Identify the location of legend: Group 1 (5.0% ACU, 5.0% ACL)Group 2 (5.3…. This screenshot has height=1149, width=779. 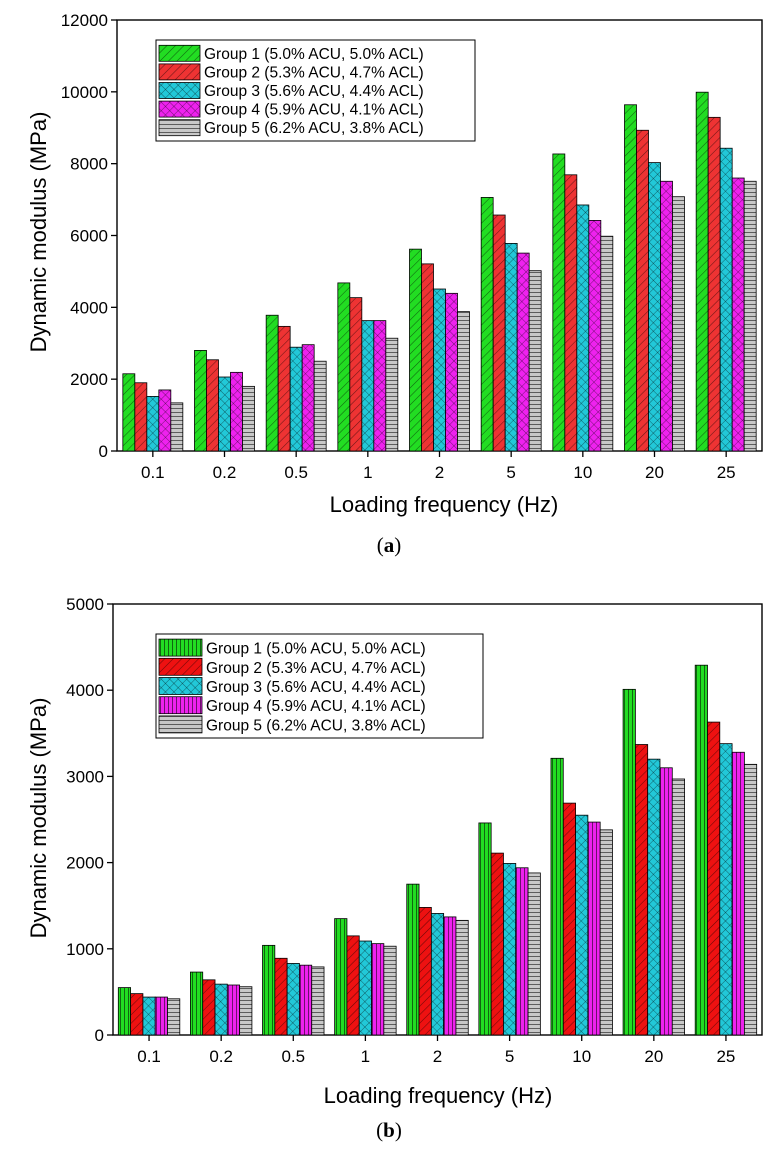
(315, 90).